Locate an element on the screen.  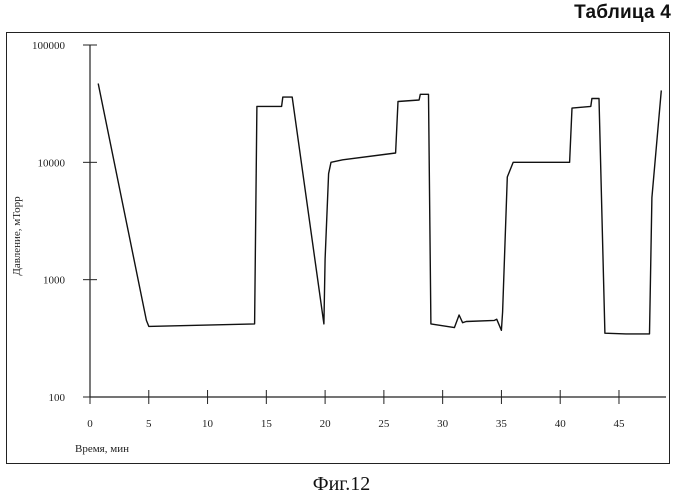
x-tick-label: 30 is located at coordinates (443, 424).